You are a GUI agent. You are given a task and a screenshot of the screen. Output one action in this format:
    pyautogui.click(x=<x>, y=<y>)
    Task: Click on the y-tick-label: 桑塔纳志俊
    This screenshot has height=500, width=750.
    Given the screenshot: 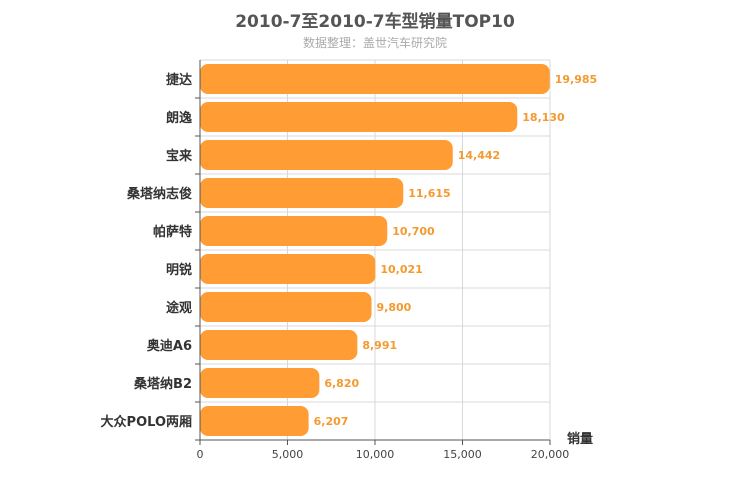 What is the action you would take?
    pyautogui.click(x=159, y=194)
    